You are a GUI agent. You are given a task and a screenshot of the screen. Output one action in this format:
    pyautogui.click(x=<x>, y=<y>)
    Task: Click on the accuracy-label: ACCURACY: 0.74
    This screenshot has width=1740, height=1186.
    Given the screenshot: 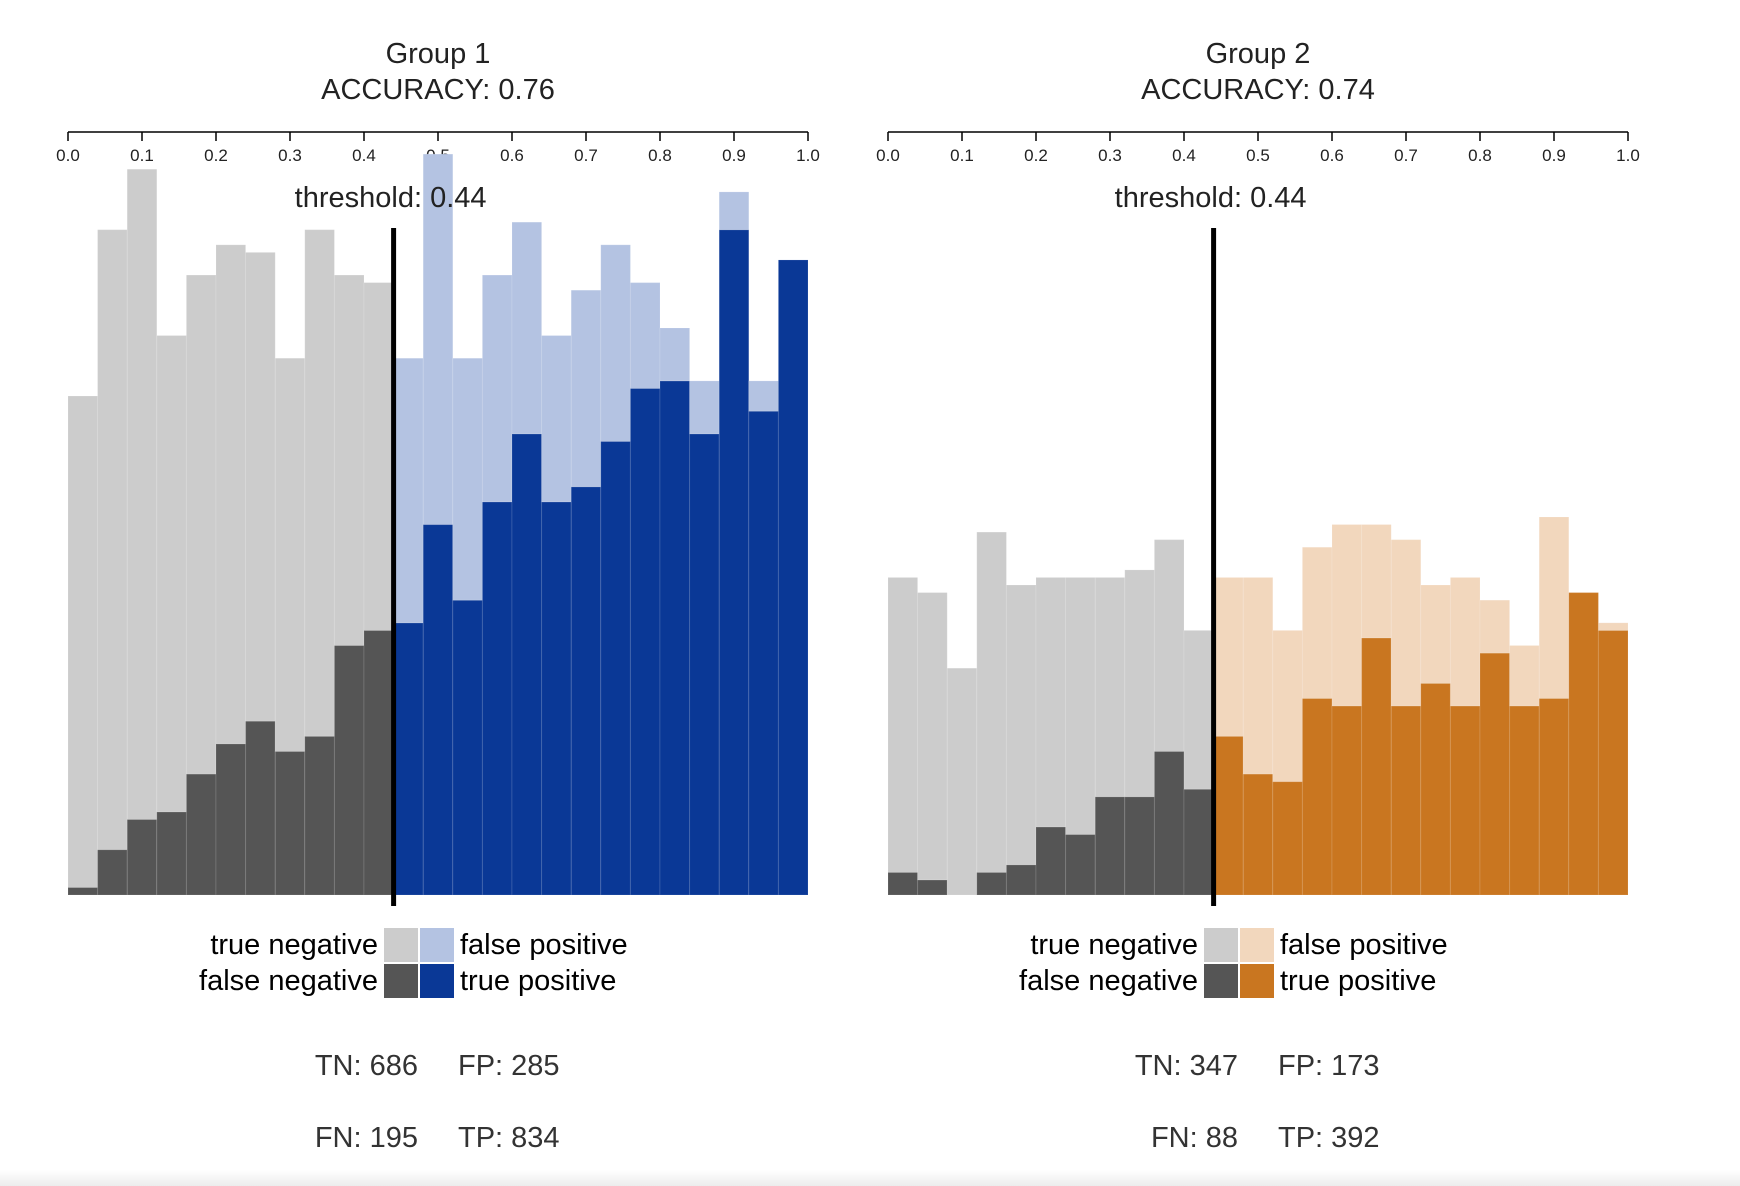 What is the action you would take?
    pyautogui.click(x=1258, y=90)
    